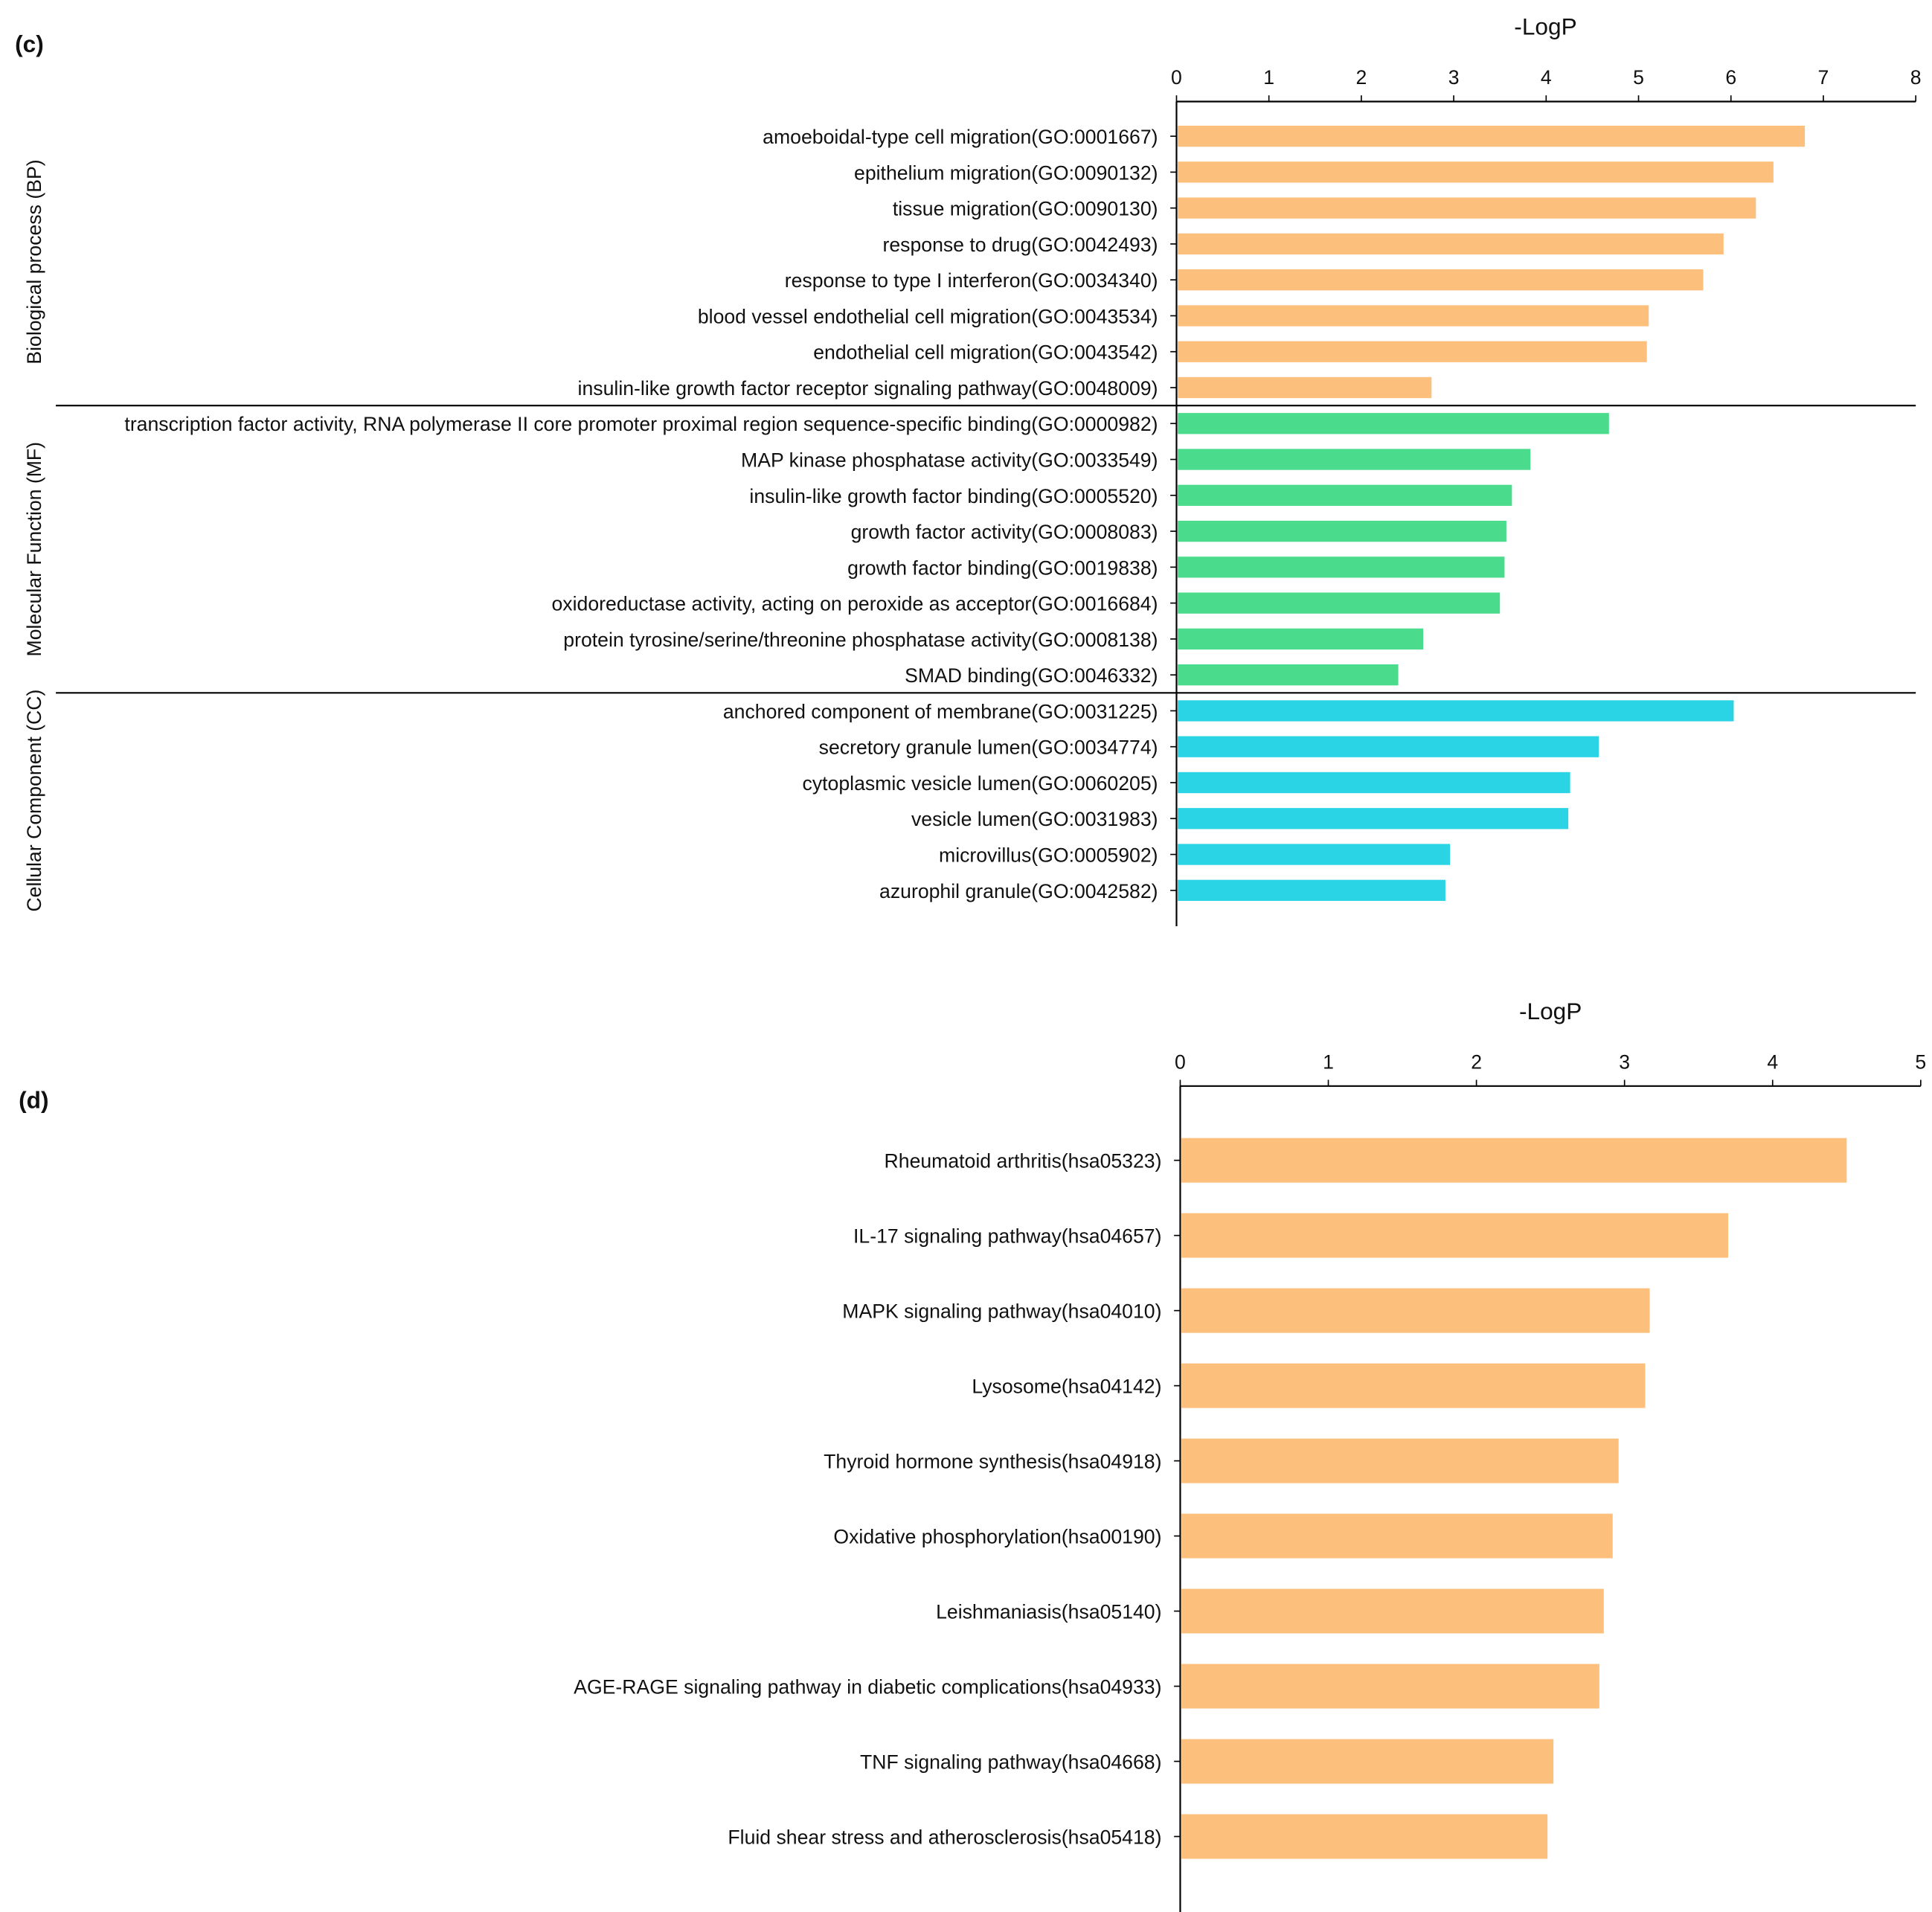  What do you see at coordinates (1011, 1763) in the screenshot?
I see `category-label: TNF signaling pathway(hsa04668)` at bounding box center [1011, 1763].